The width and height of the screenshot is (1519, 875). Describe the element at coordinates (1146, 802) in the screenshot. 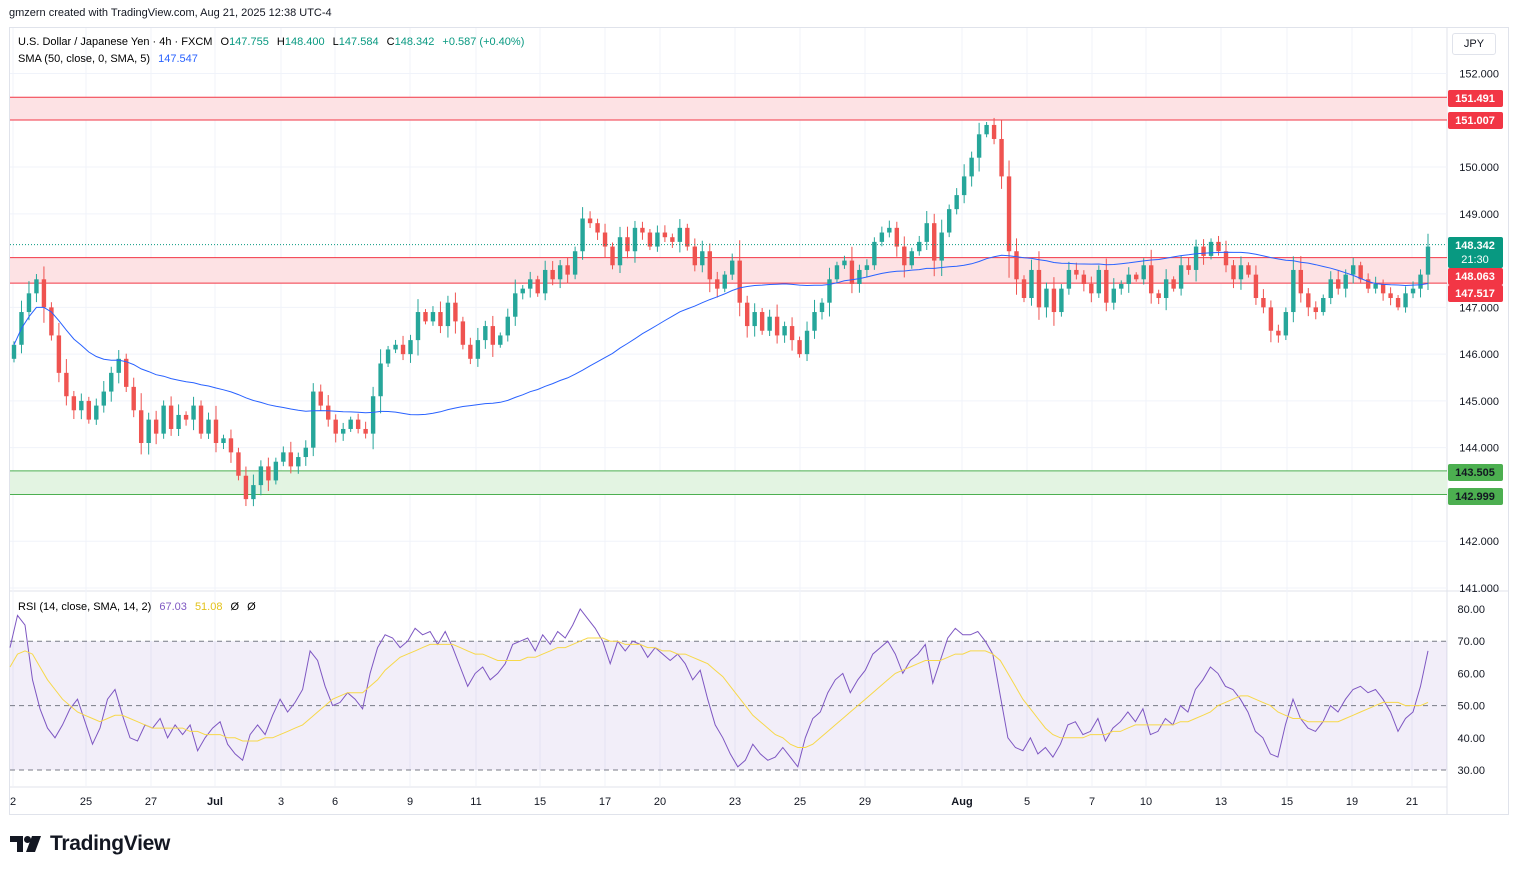

I see `time-tick-label: 10` at that location.